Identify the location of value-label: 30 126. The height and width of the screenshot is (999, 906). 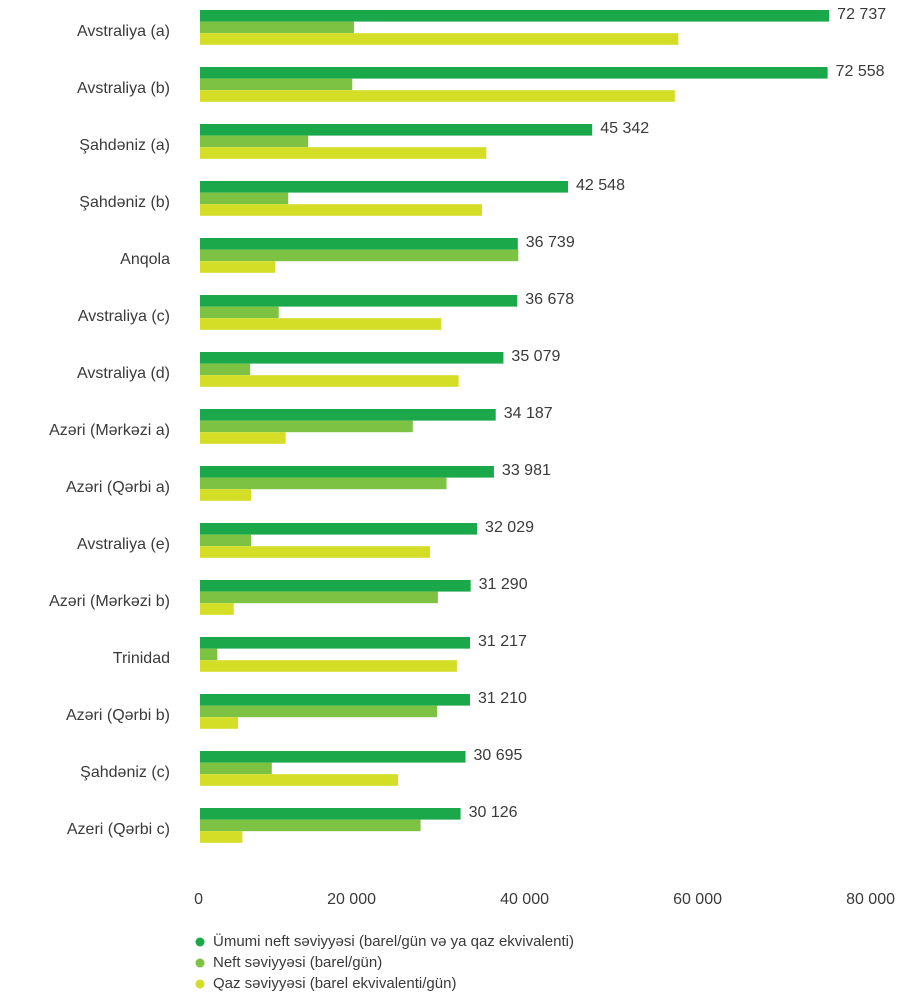
(493, 812).